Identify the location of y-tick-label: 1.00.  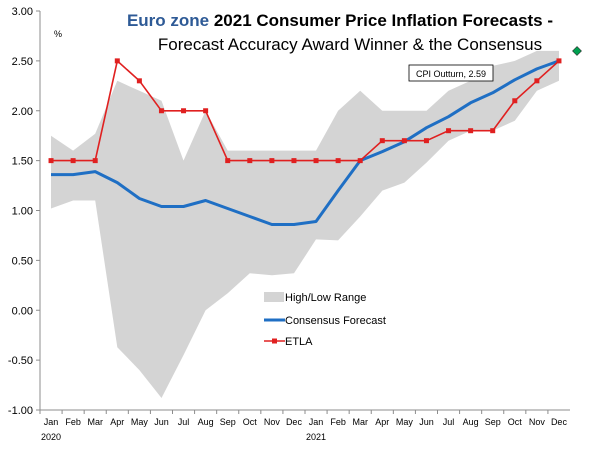
(22, 212).